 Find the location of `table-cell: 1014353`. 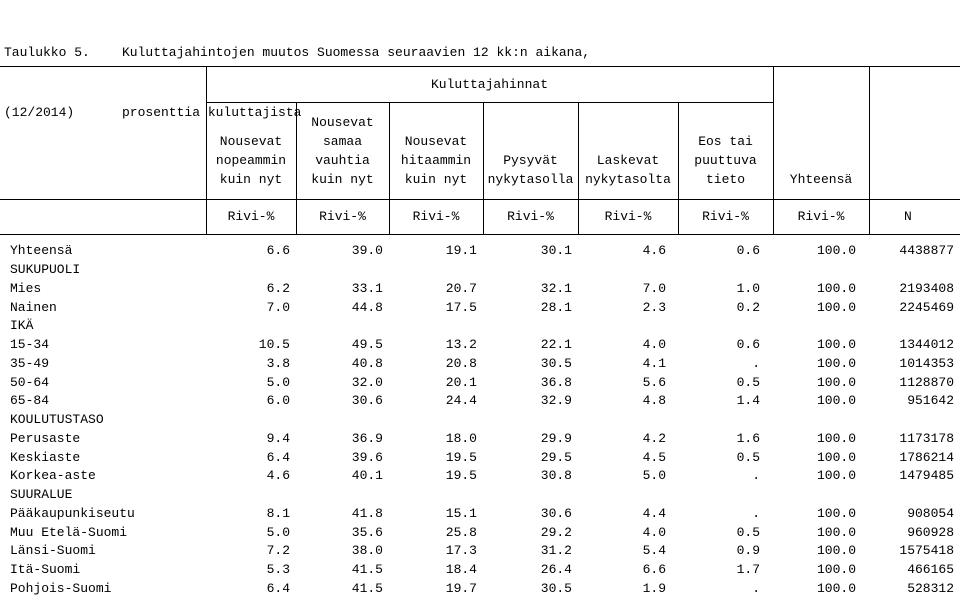

table-cell: 1014353 is located at coordinates (926, 363).